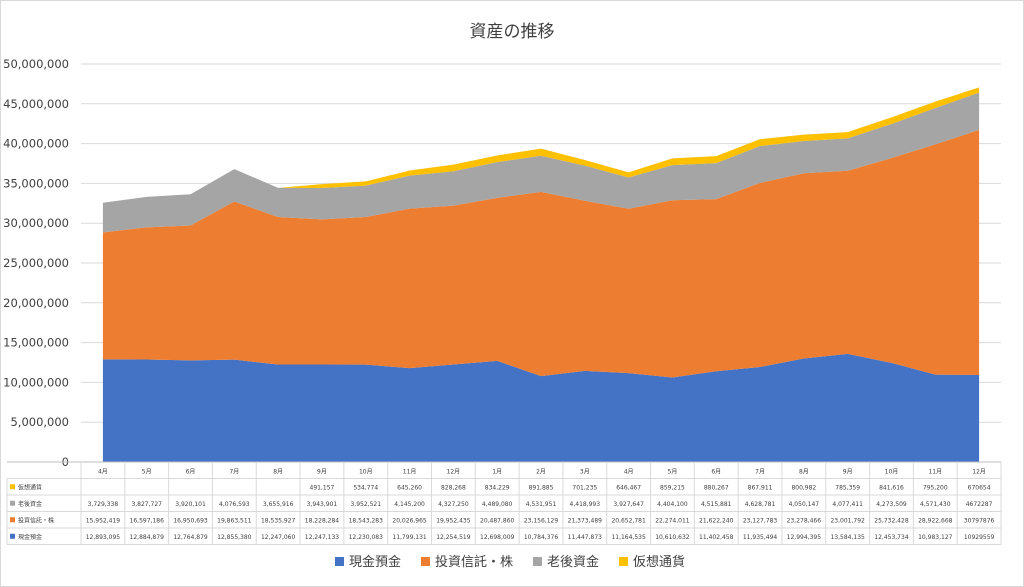 Image resolution: width=1024 pixels, height=587 pixels. What do you see at coordinates (366, 471) in the screenshot?
I see `x-tick-label: 10月` at bounding box center [366, 471].